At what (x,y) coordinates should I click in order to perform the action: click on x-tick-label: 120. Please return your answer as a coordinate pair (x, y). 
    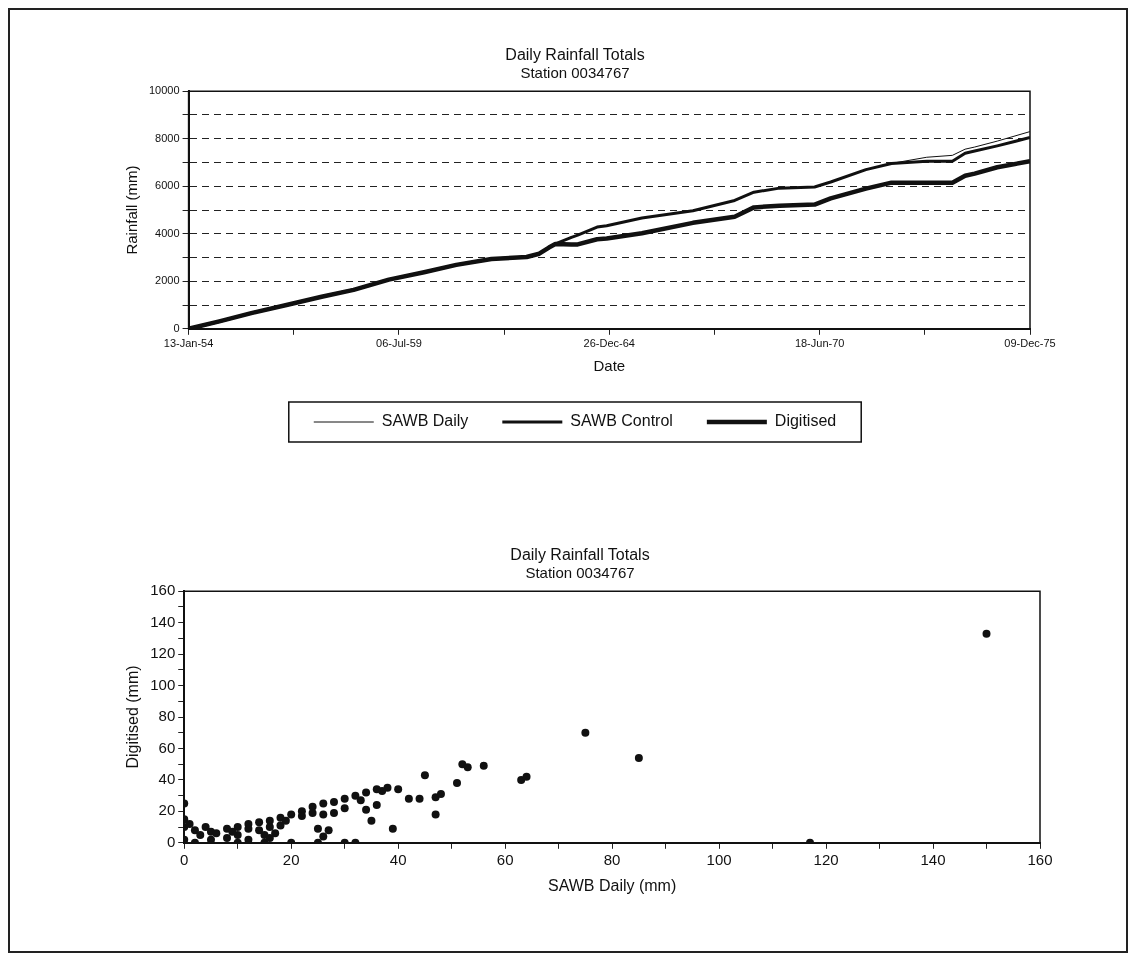
    Looking at the image, I should click on (826, 859).